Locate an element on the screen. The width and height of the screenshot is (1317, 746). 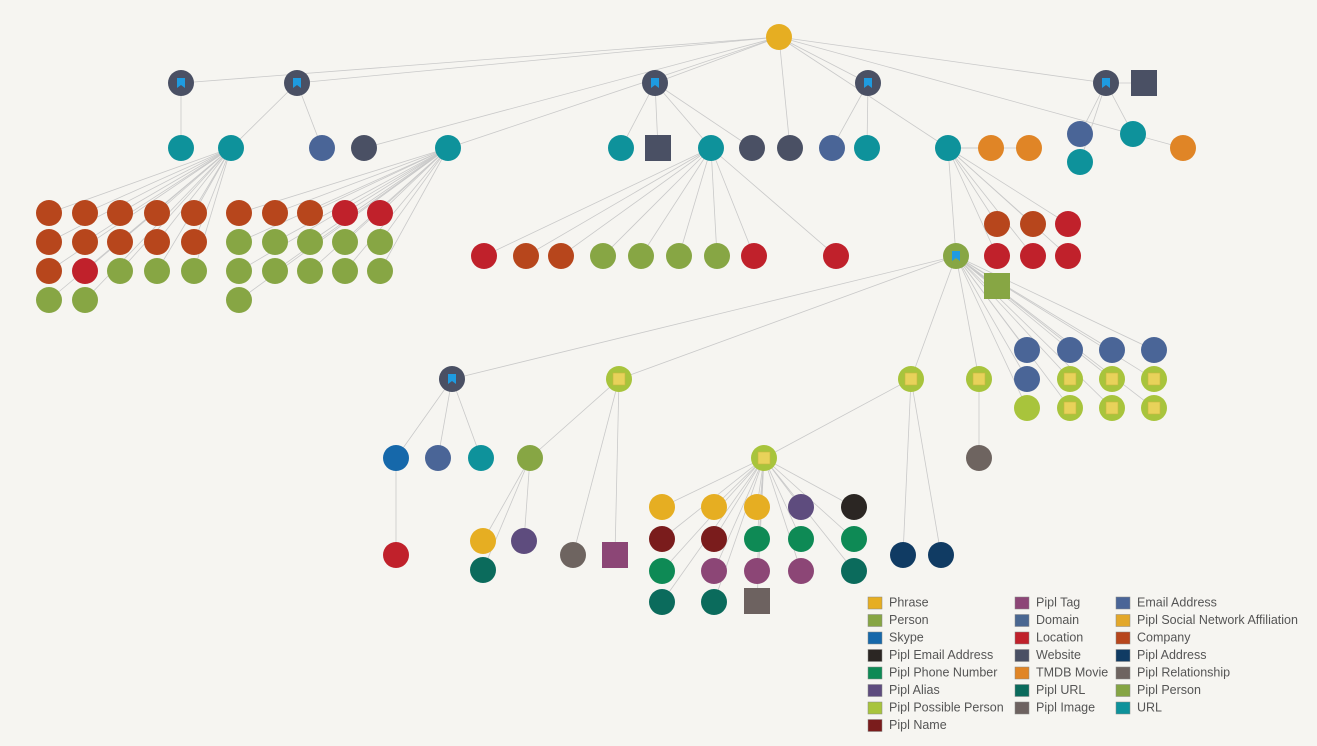
legend-label: Pipl Address is located at coordinates (1171, 655).